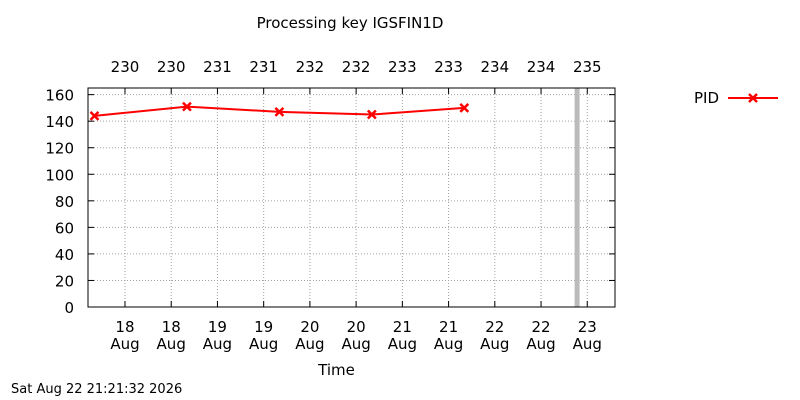 This screenshot has width=800, height=400. Describe the element at coordinates (587, 327) in the screenshot. I see `x-tick-label-day: 23` at that location.